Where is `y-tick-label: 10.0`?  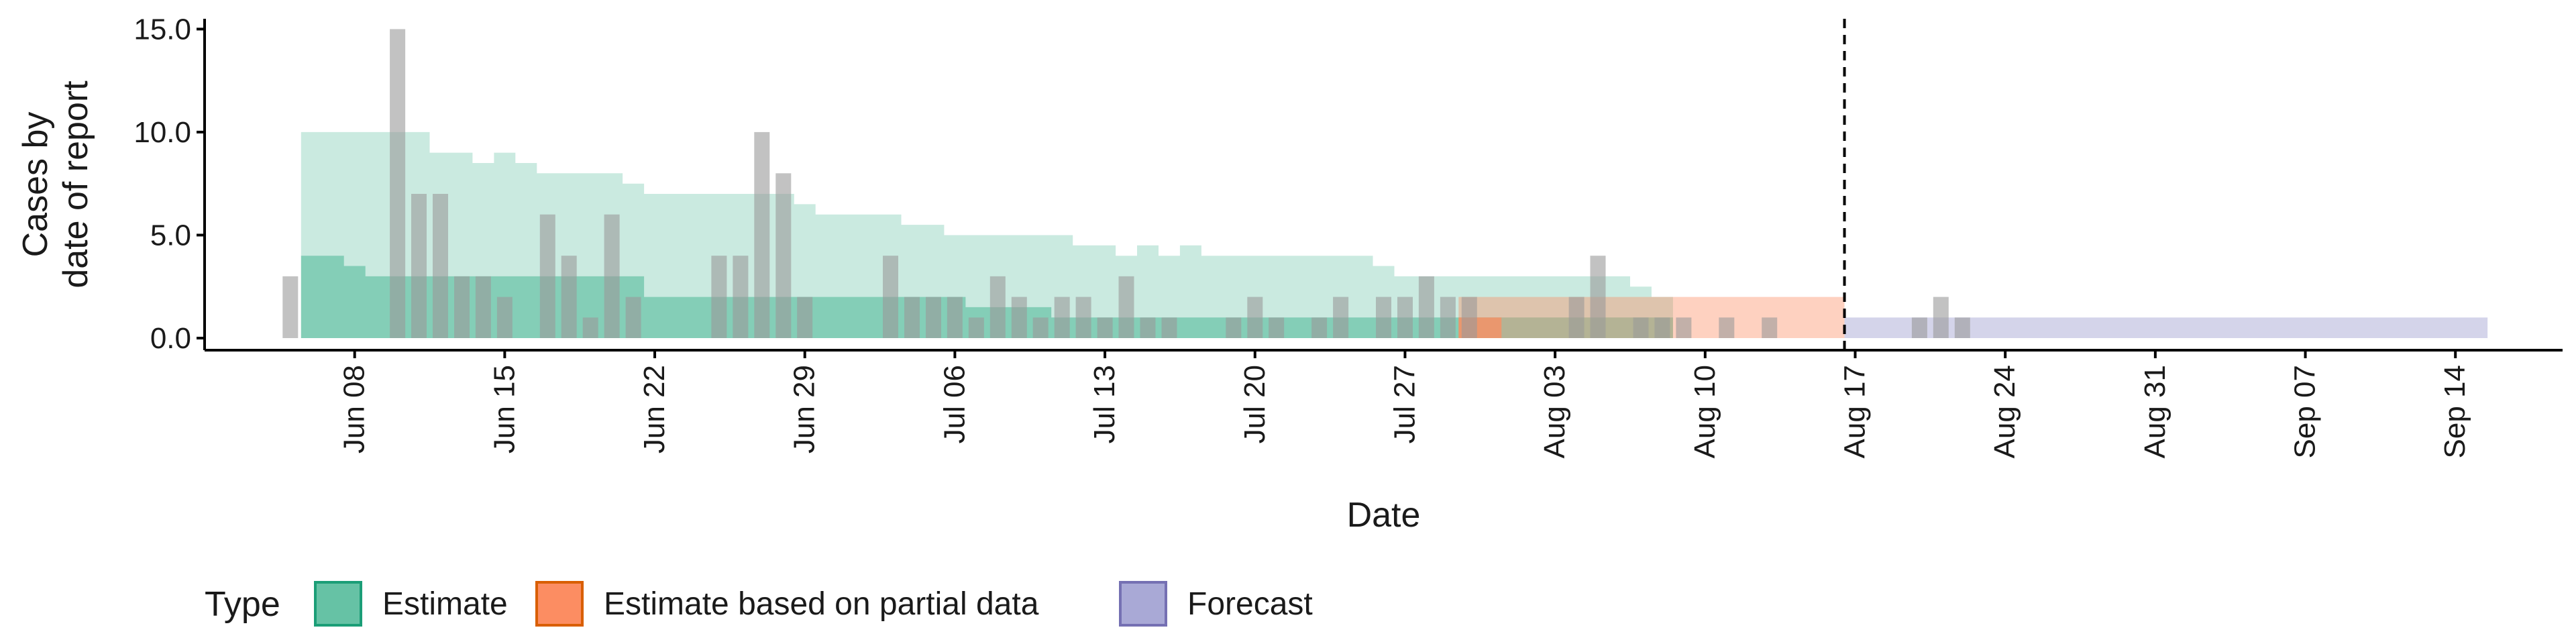
y-tick-label: 10.0 is located at coordinates (162, 132).